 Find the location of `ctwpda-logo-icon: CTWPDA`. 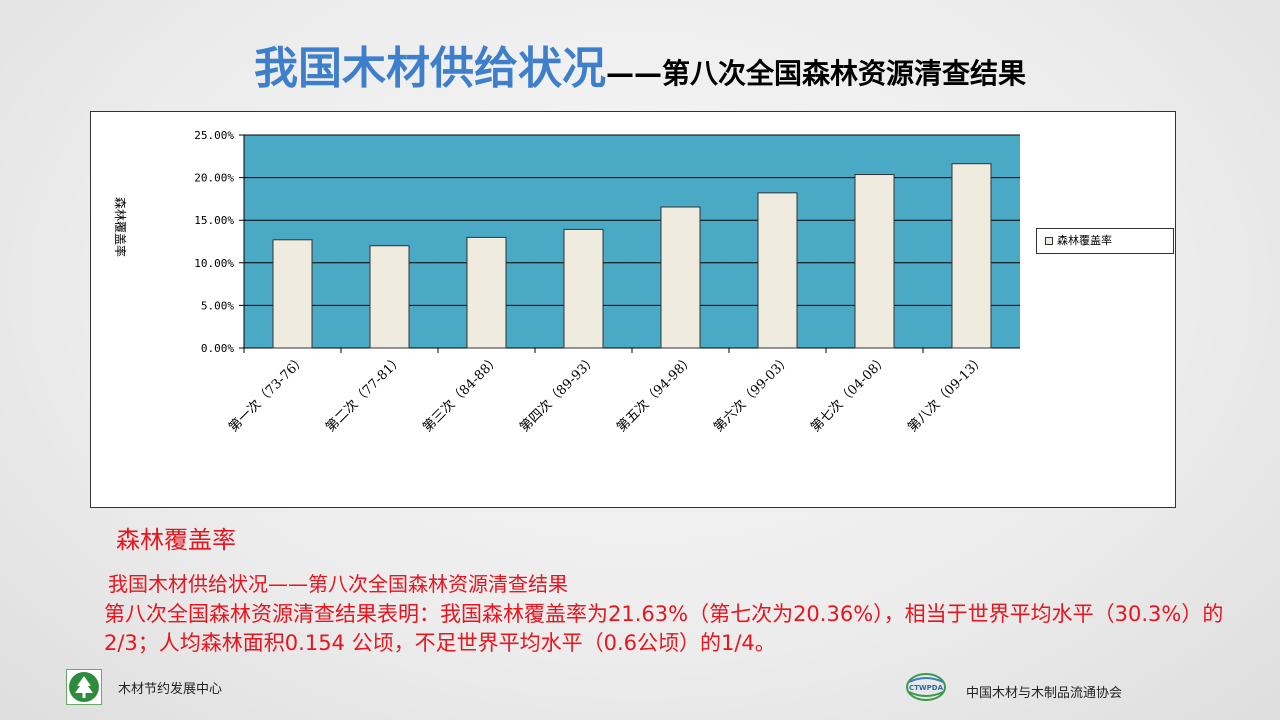

ctwpda-logo-icon: CTWPDA is located at coordinates (926, 687).